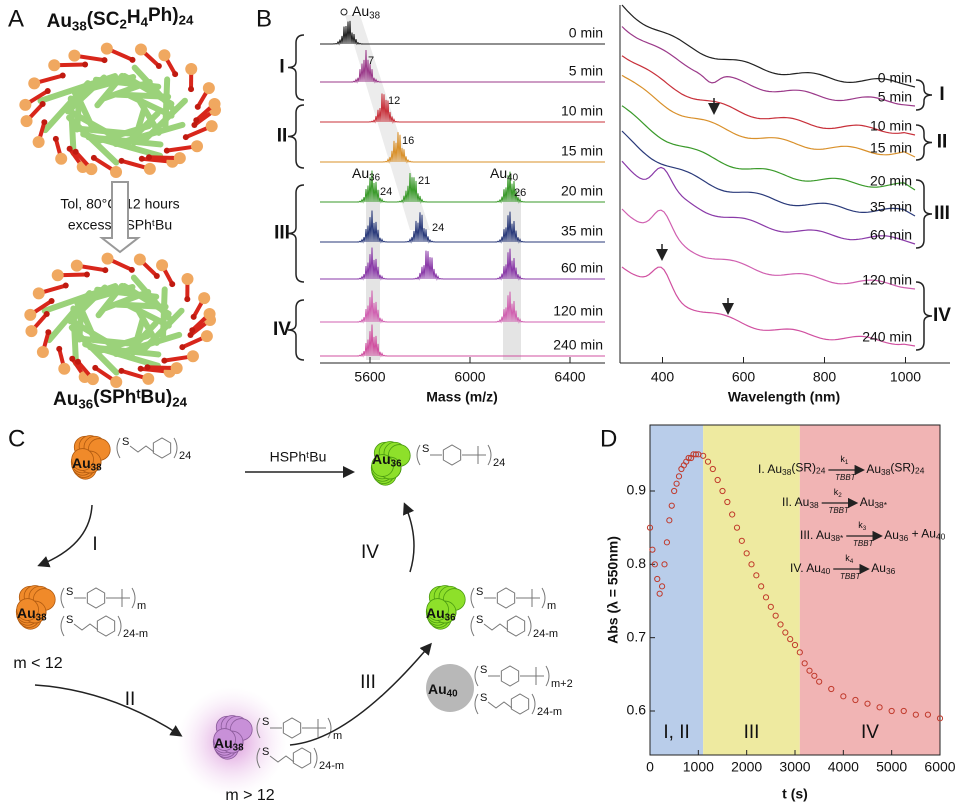 The height and width of the screenshot is (811, 962). What do you see at coordinates (94, 544) in the screenshot?
I see `step-label: I` at bounding box center [94, 544].